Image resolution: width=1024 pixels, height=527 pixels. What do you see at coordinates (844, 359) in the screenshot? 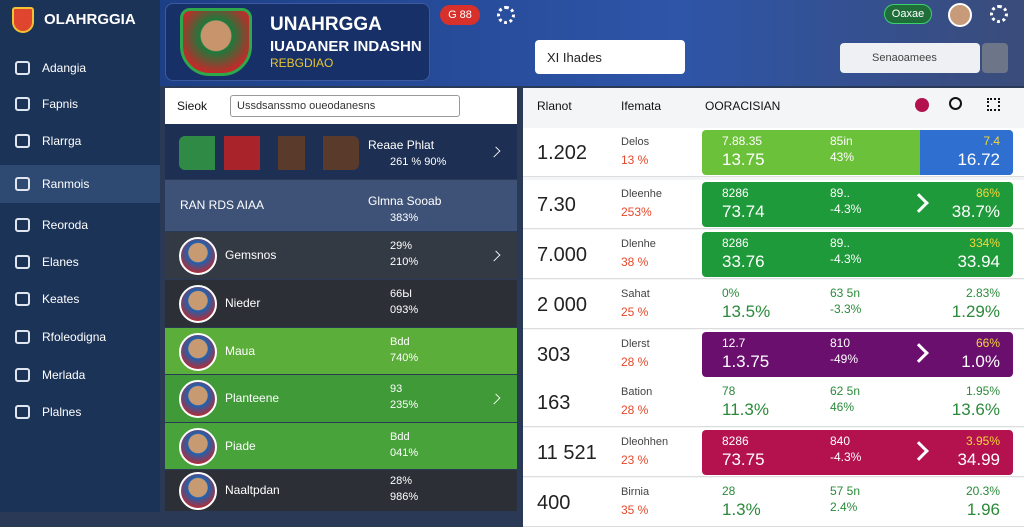
I see `card-value: -49%` at bounding box center [844, 359].